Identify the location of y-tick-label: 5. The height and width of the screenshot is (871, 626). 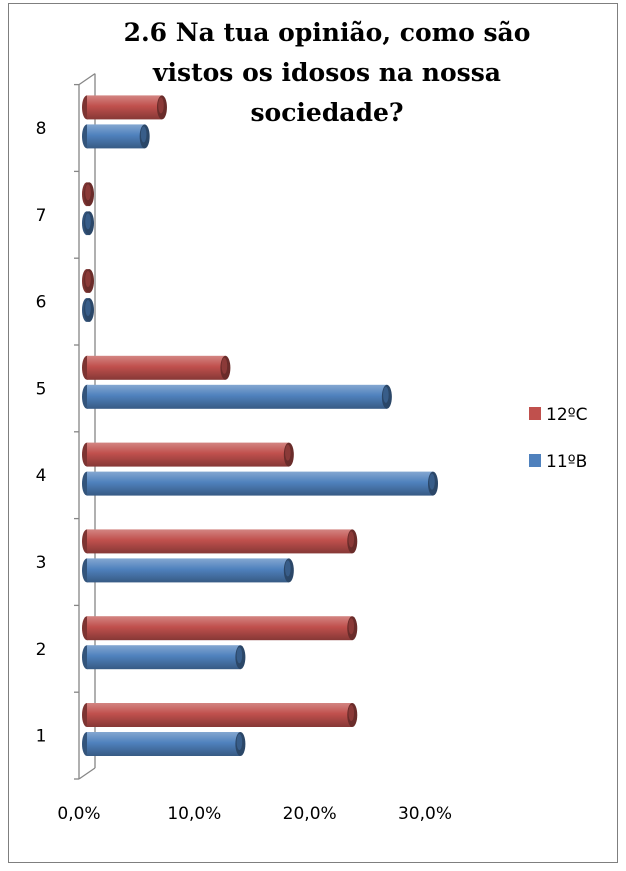
(41, 389).